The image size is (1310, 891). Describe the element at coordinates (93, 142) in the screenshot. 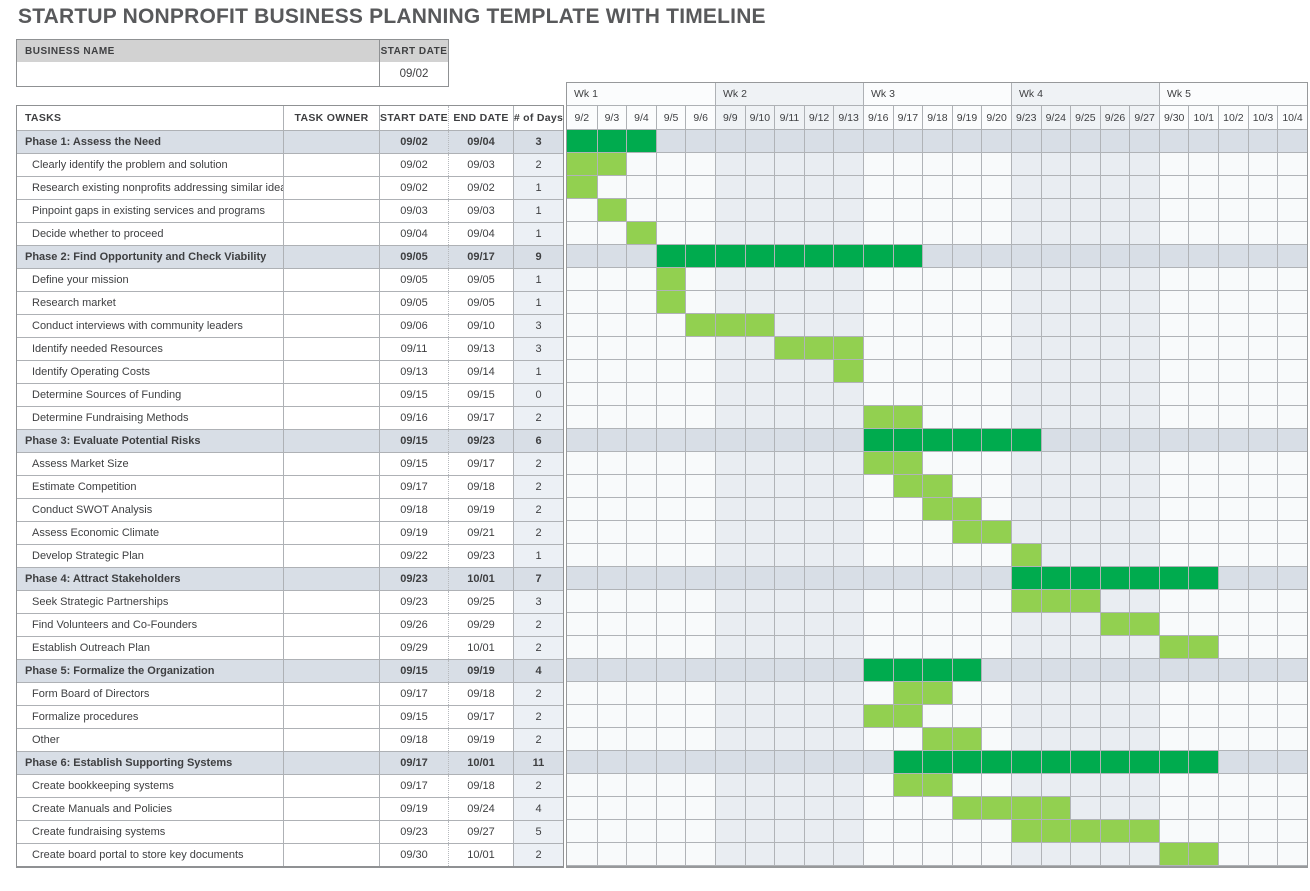

I see `tasks-cell: Phase 1: Assess the Need` at that location.